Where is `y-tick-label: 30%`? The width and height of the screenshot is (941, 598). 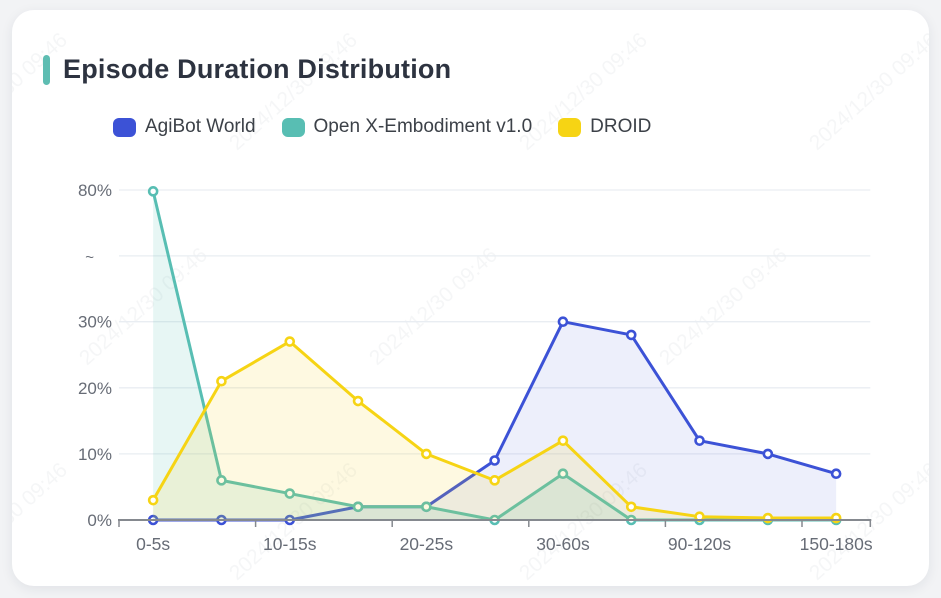 y-tick-label: 30% is located at coordinates (95, 322).